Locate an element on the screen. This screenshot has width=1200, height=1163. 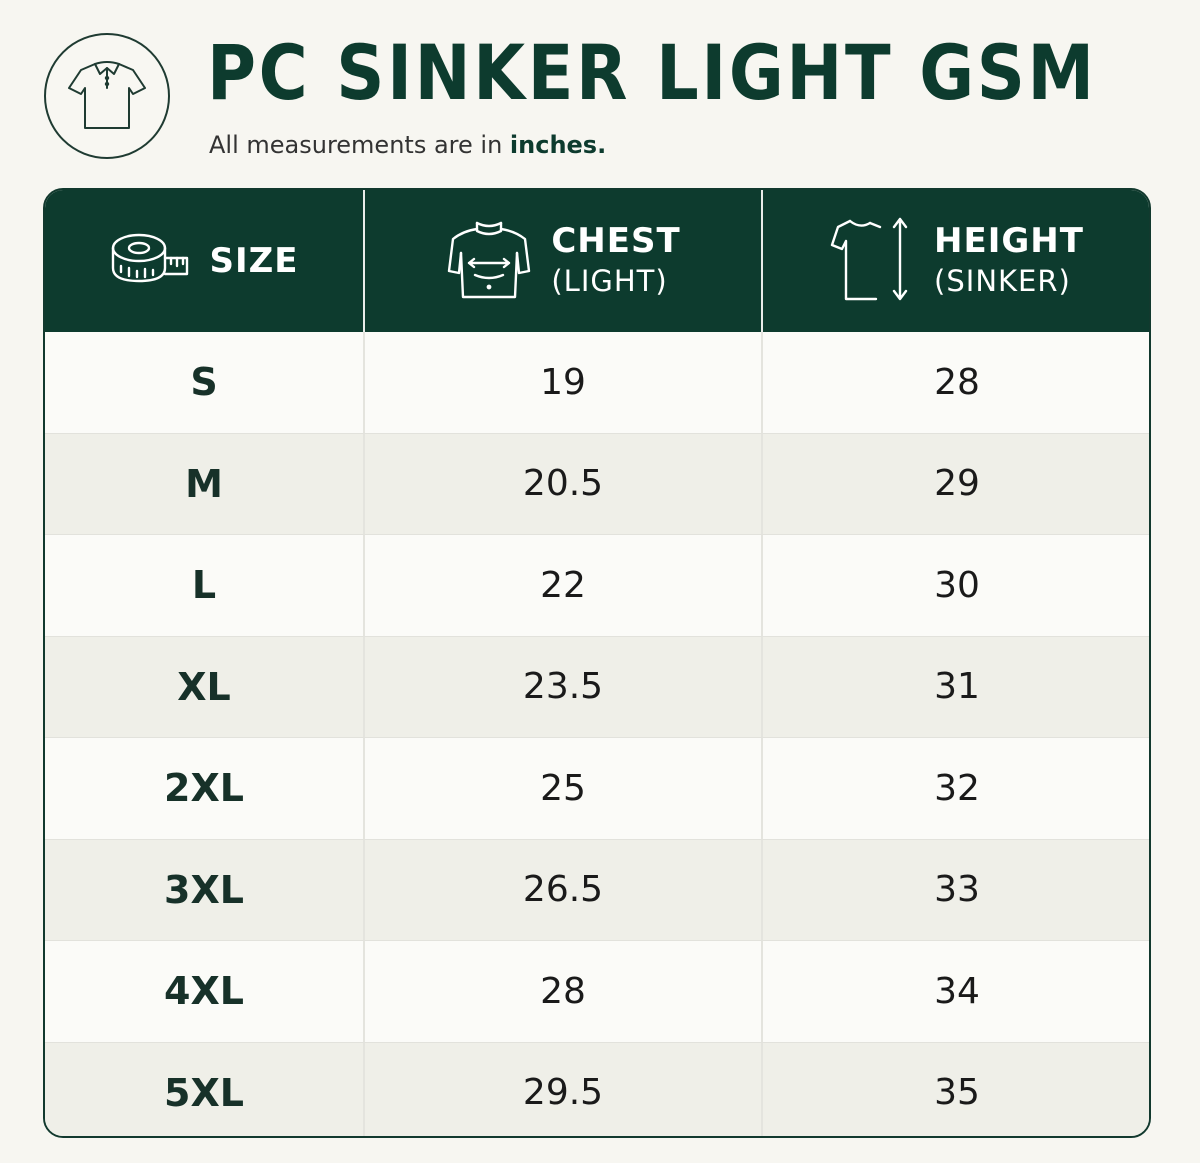
size-cell: XL is located at coordinates (204, 686).